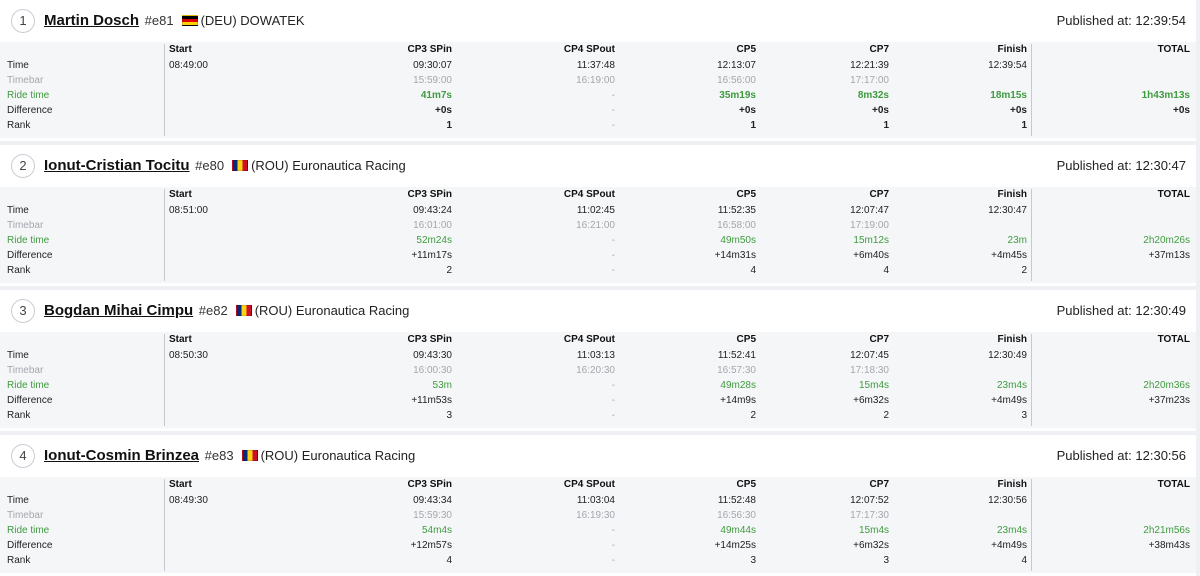  I want to click on ride-time-cell: 2h20m26s, so click(1166, 240).